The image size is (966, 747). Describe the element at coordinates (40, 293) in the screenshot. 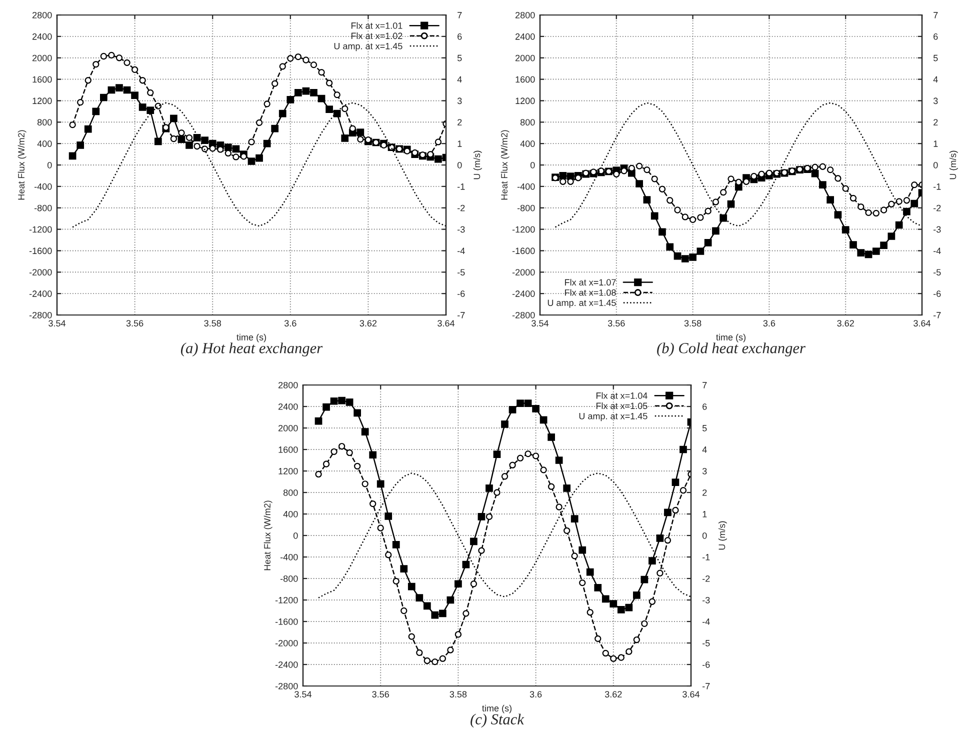

I see `y-tick-label: -2400` at that location.